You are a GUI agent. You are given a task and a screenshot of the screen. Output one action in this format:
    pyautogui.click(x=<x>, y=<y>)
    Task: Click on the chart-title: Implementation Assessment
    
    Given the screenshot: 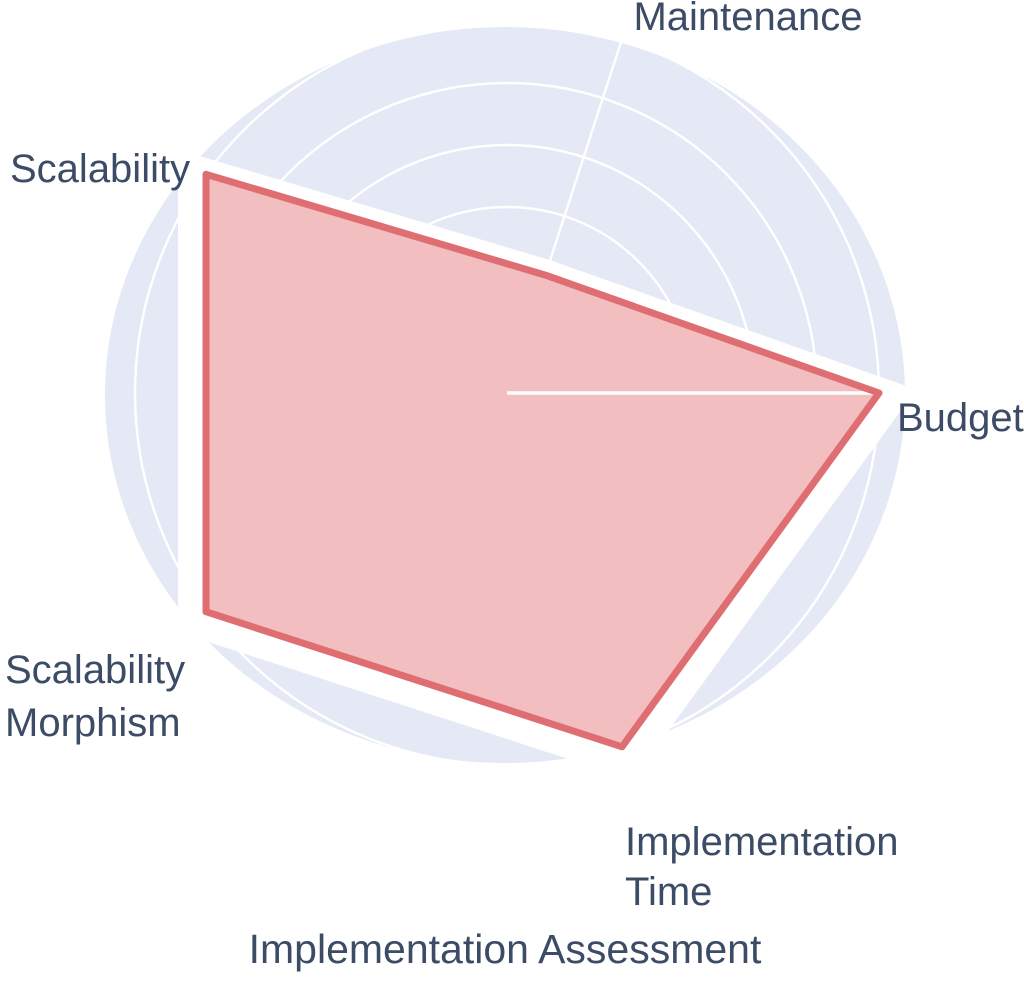 What is the action you would take?
    pyautogui.click(x=505, y=949)
    